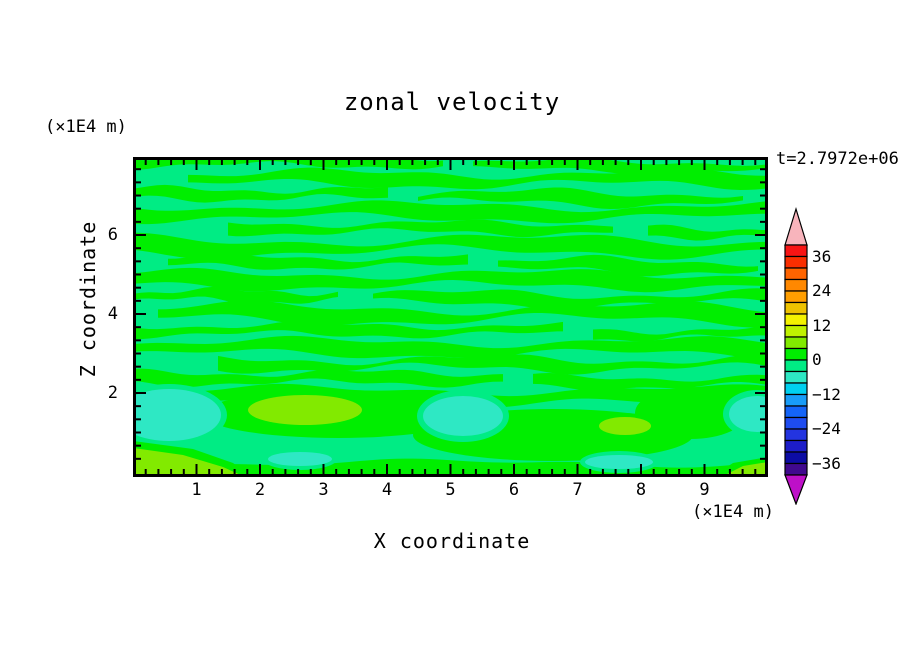 The width and height of the screenshot is (904, 654). What do you see at coordinates (704, 490) in the screenshot?
I see `x-tick-label: 9` at bounding box center [704, 490].